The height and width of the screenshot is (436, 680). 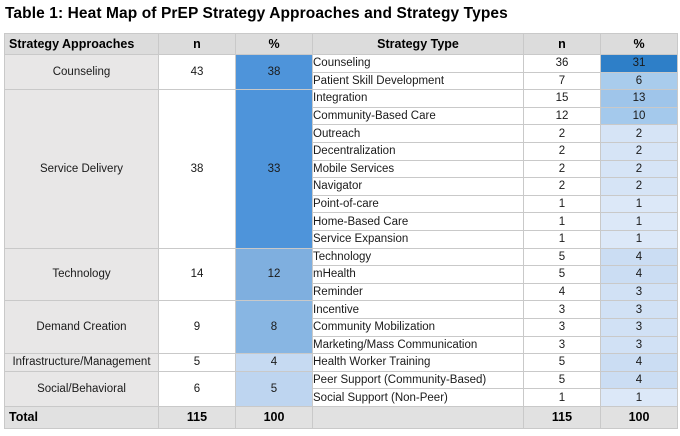 I want to click on type-cell: Counseling, so click(x=418, y=63).